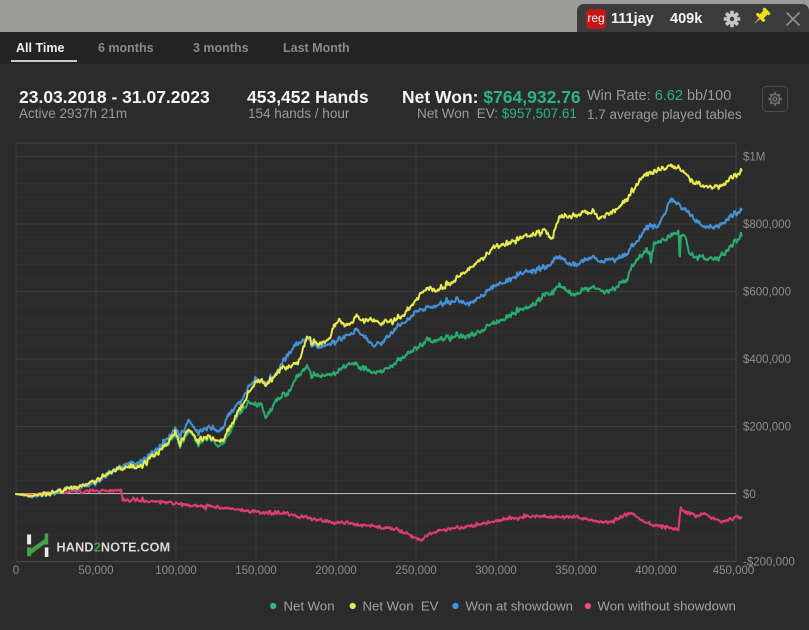 This screenshot has width=809, height=630. Describe the element at coordinates (769, 563) in the screenshot. I see `svg-text: -$200,000` at that location.